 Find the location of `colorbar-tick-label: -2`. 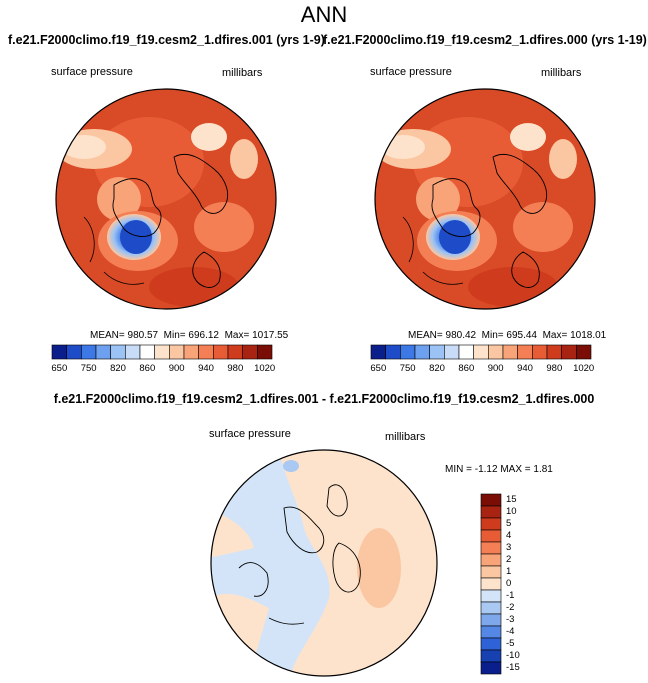

colorbar-tick-label: -2 is located at coordinates (510, 607).